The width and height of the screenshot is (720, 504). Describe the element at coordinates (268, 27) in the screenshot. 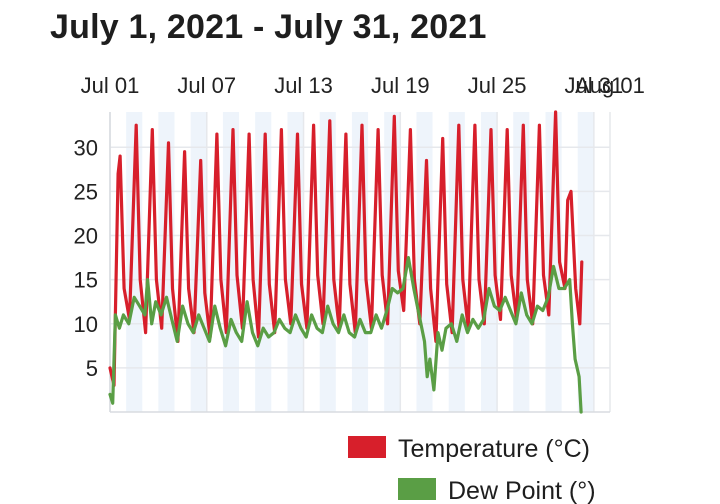

I see `chart-title: July 1, 2021 - July 31, 2021` at that location.